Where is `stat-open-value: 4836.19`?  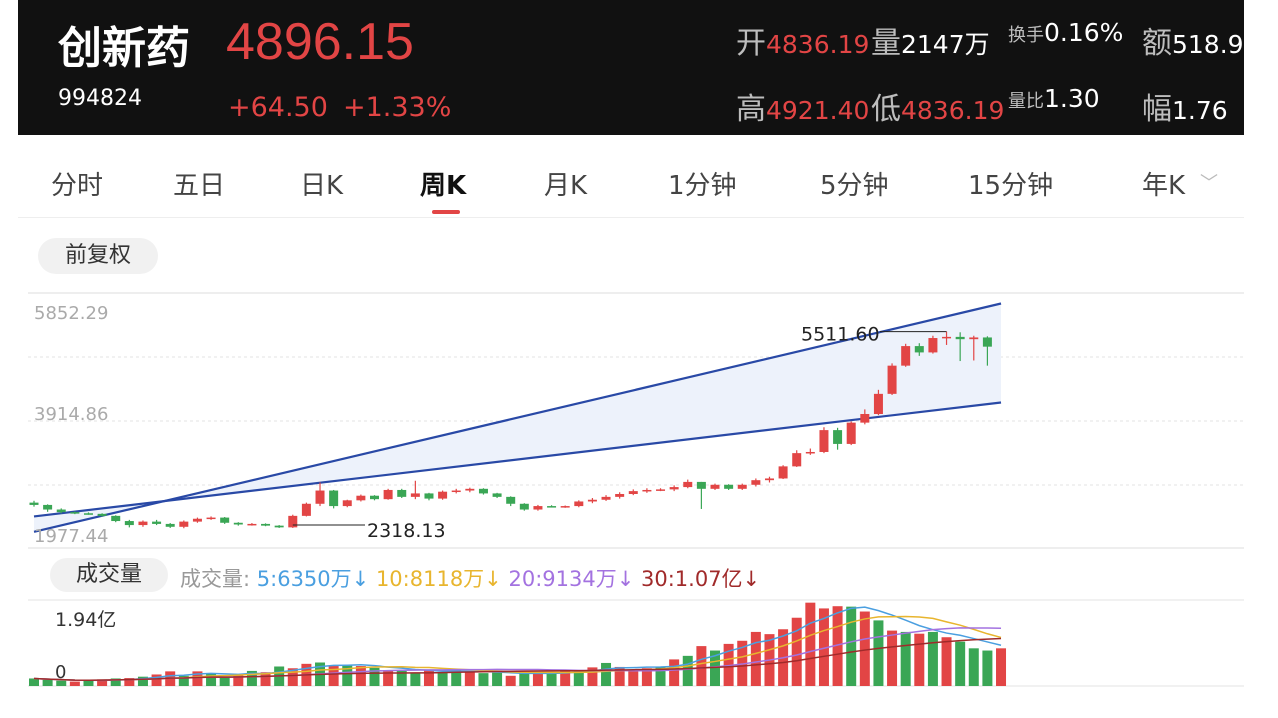 stat-open-value: 4836.19 is located at coordinates (818, 44).